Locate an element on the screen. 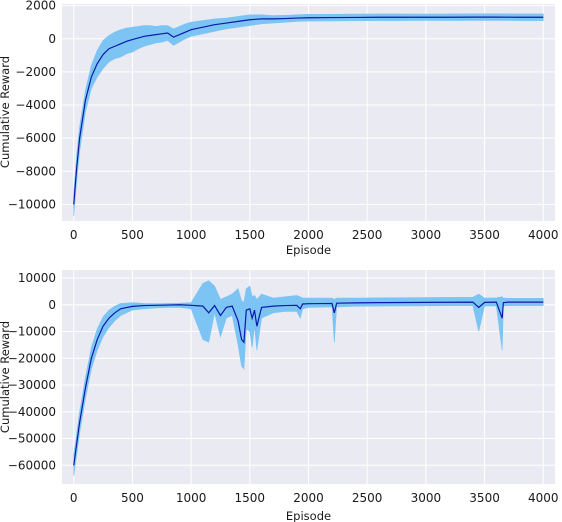  y-tick-label: −4000 is located at coordinates (35, 105).